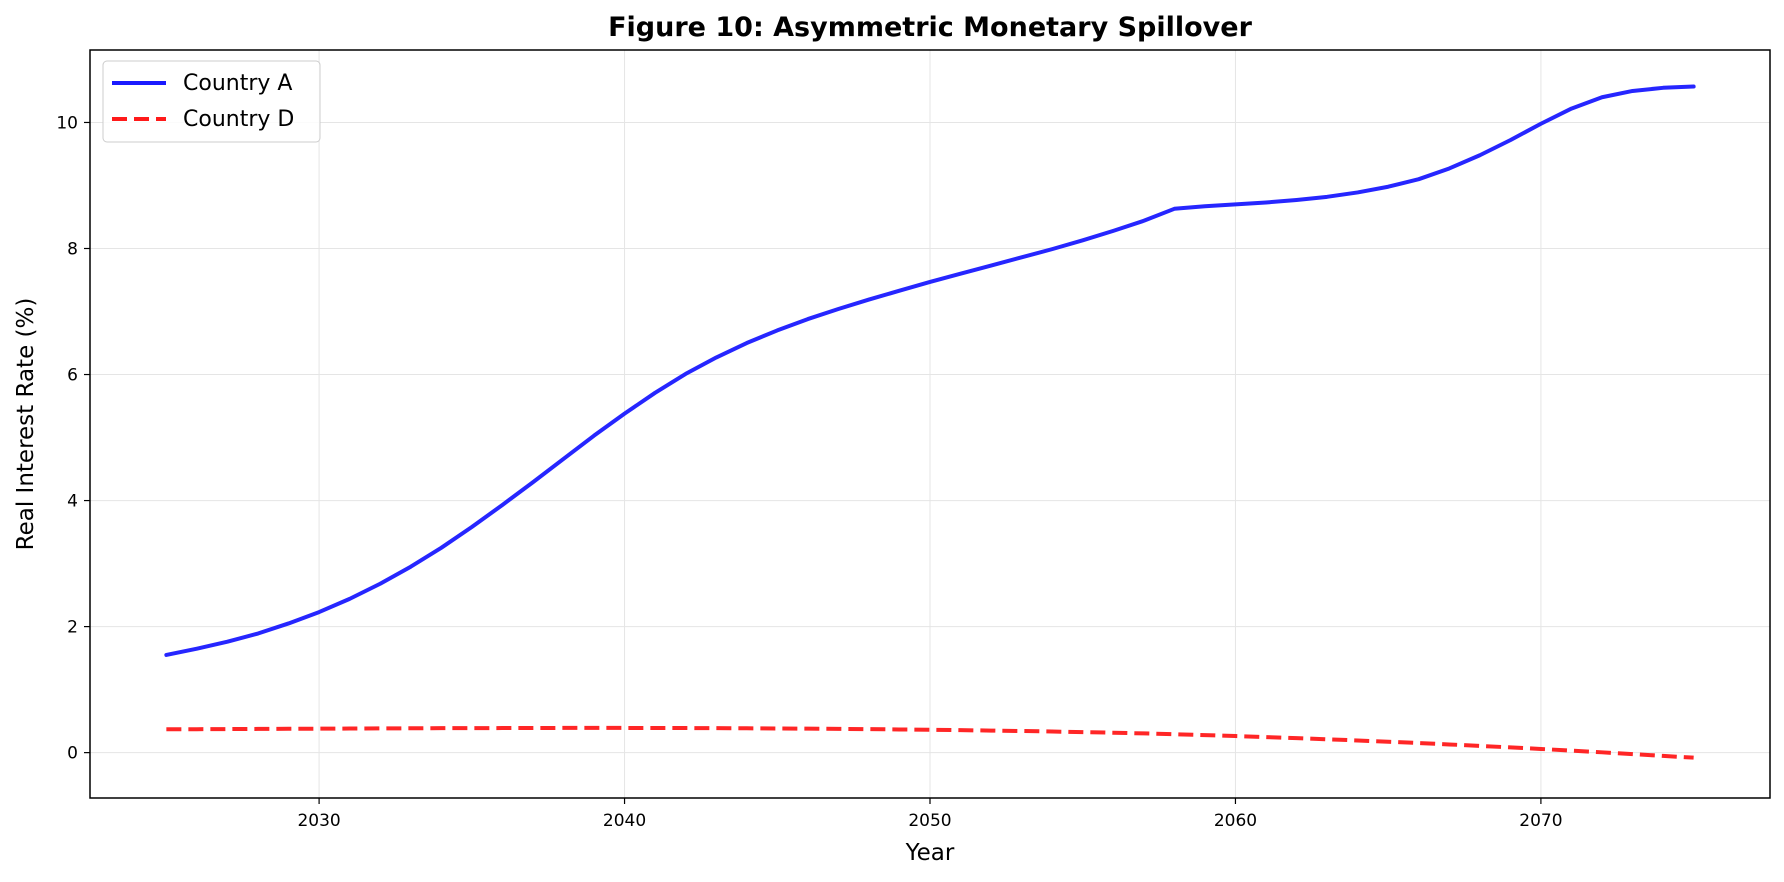 The height and width of the screenshot is (882, 1784). Describe the element at coordinates (930, 742) in the screenshot. I see `series-line-country-d` at that location.